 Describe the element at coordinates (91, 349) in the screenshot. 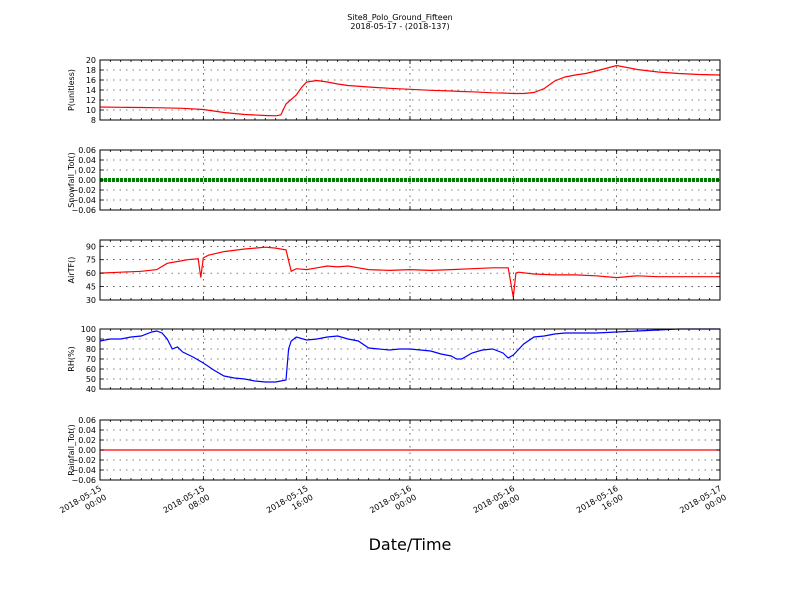

I see `y-tick-label: 80` at that location.